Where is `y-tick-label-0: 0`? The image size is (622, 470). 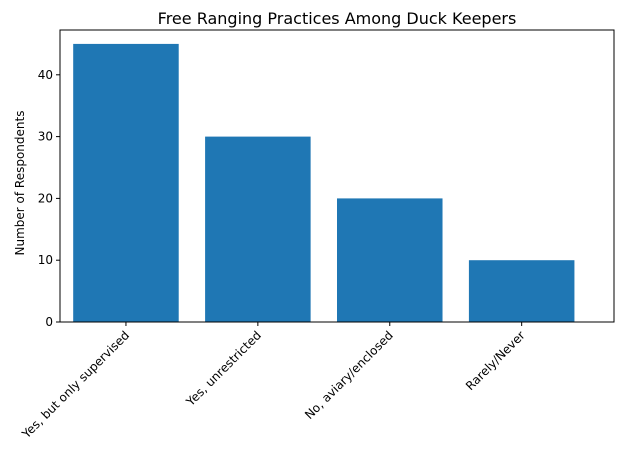
y-tick-label-0: 0 is located at coordinates (49, 322).